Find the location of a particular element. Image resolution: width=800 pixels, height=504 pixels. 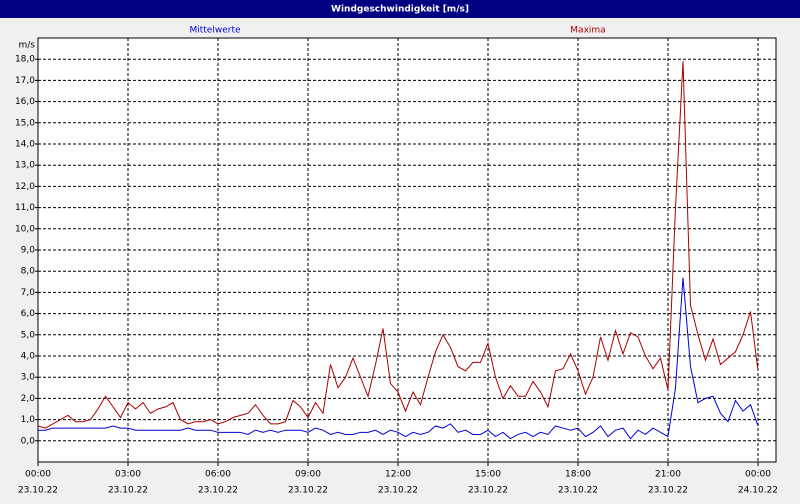

x-tick-label: 09:00 is located at coordinates (308, 475).